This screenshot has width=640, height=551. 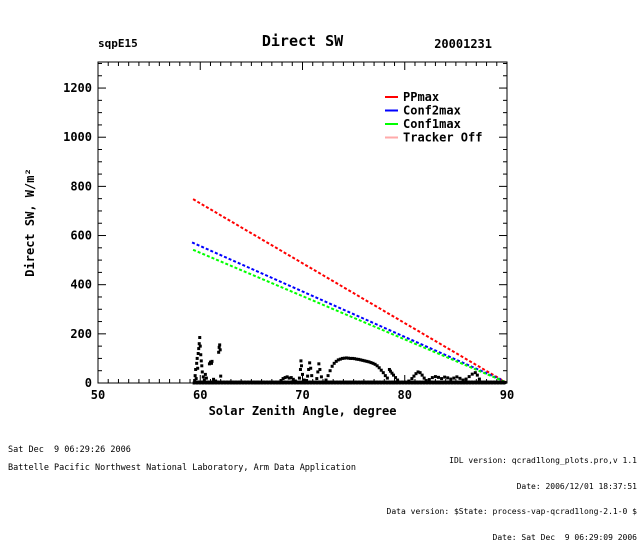 I want to click on footer-idl-date: Date: 2006/12/01 18:37:51, so click(x=576, y=486).